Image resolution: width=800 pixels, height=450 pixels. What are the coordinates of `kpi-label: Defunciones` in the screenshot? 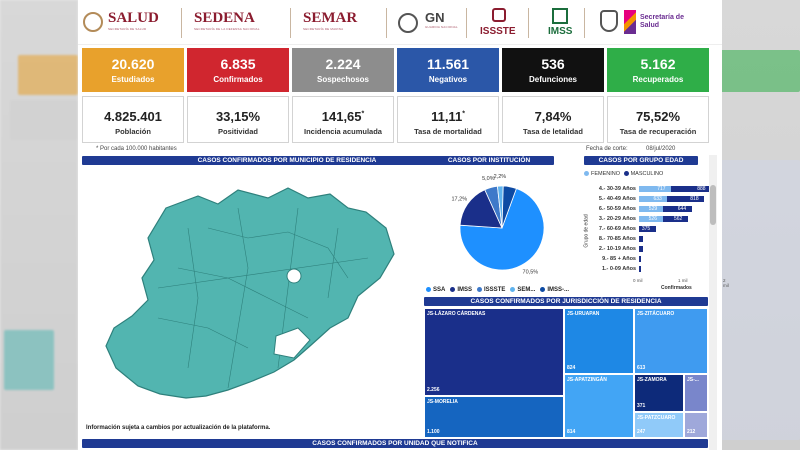 It's located at (552, 79).